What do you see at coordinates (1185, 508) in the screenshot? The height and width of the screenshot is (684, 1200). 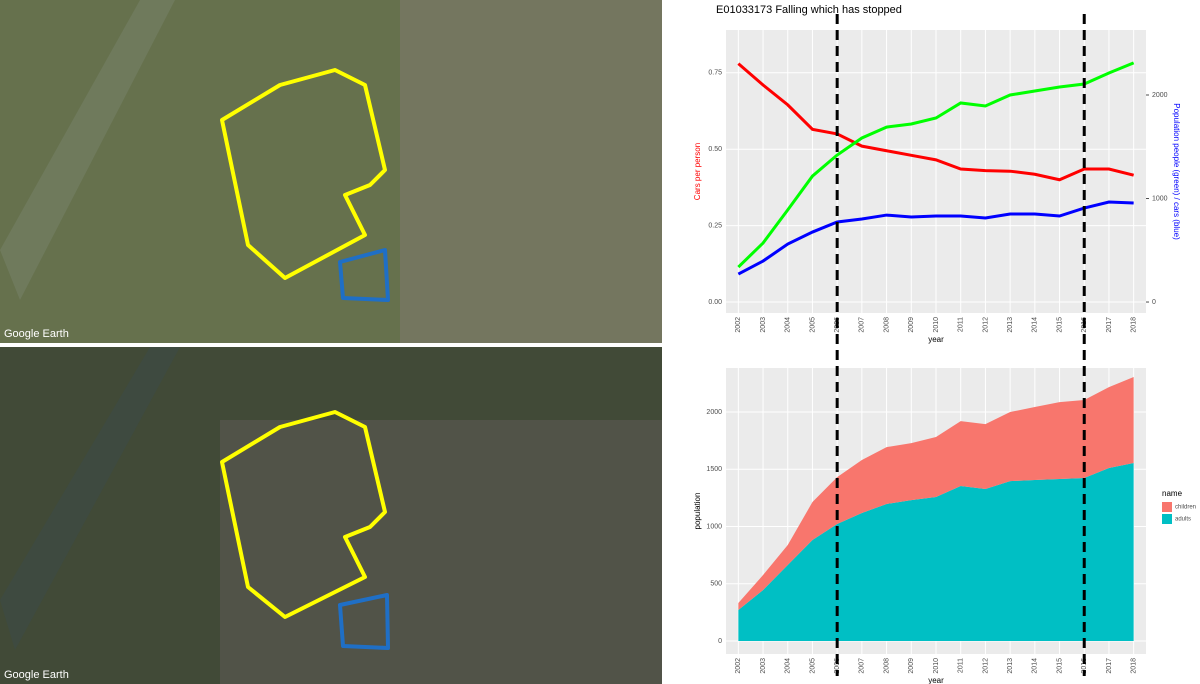 I see `legend-label: children` at bounding box center [1185, 508].